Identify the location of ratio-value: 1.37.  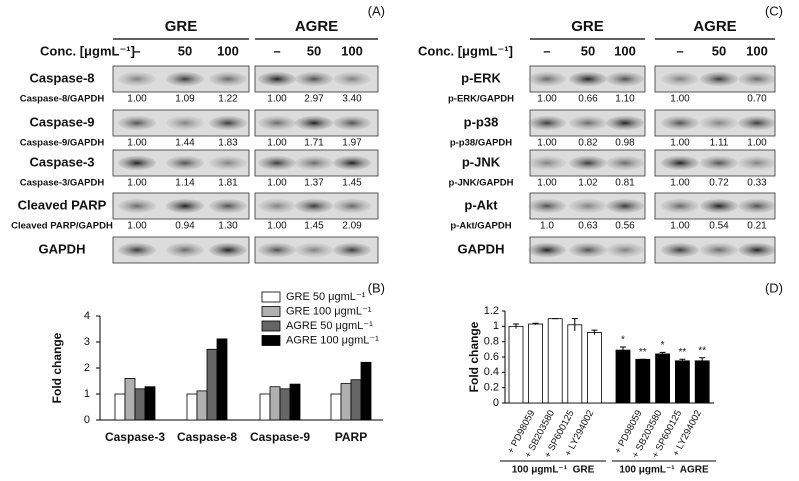
(314, 183).